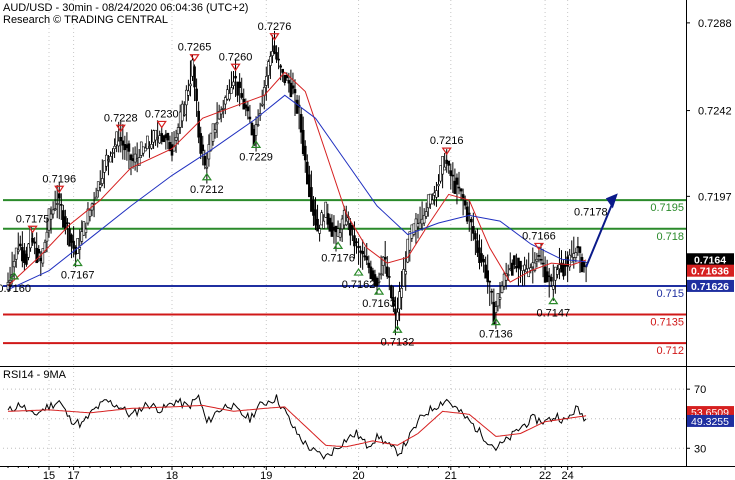 This screenshot has width=735, height=480. Describe the element at coordinates (591, 212) in the screenshot. I see `forecast-target-label: 0.7178` at that location.